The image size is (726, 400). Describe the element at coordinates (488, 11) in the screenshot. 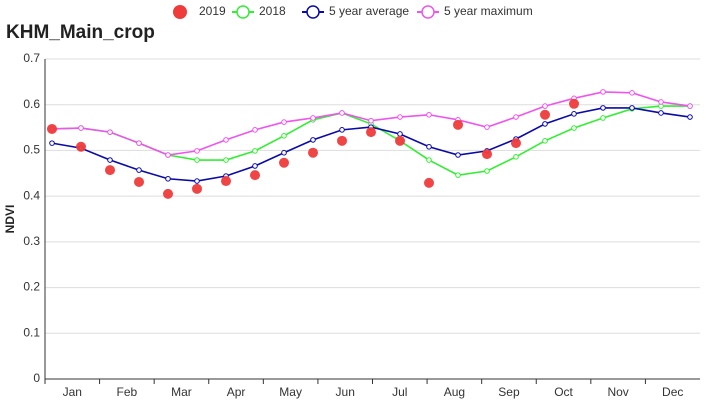

I see `legend-label: 5 year maximum` at that location.